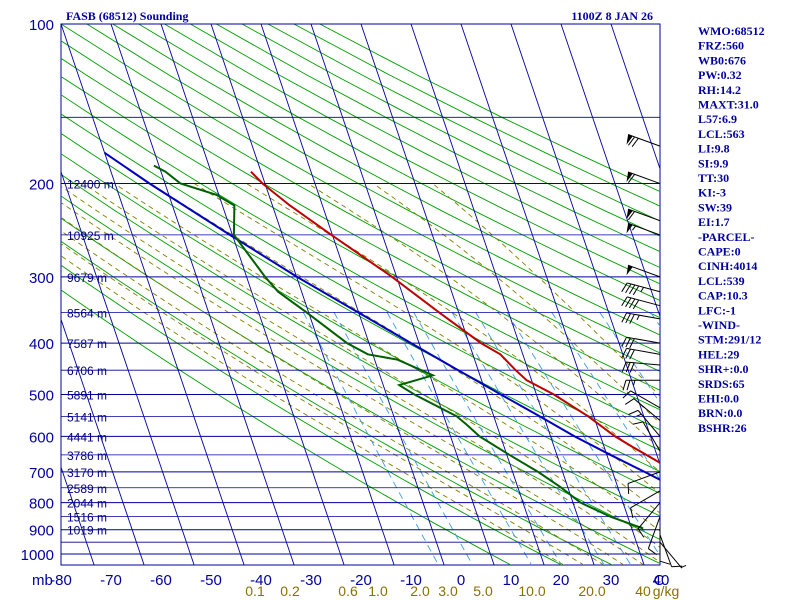 Image resolution: width=800 pixels, height=600 pixels. I want to click on pressure-label: 700, so click(41, 473).